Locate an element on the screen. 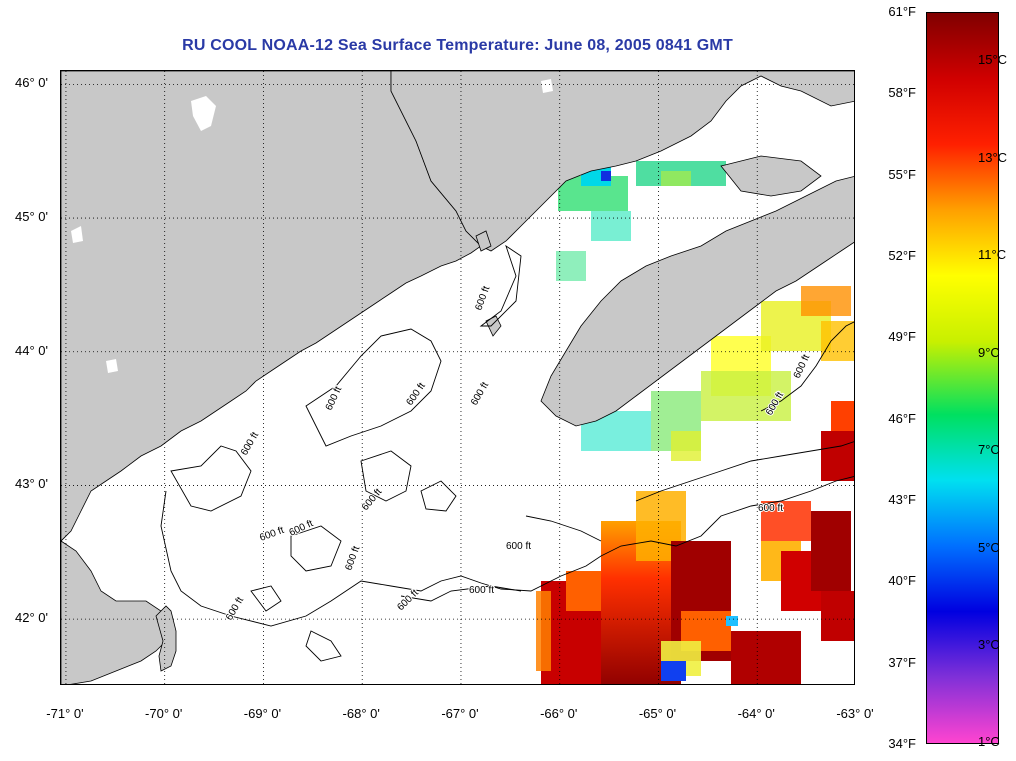 The width and height of the screenshot is (1016, 761). colorbar-celsius-label: 3°C is located at coordinates (989, 644).